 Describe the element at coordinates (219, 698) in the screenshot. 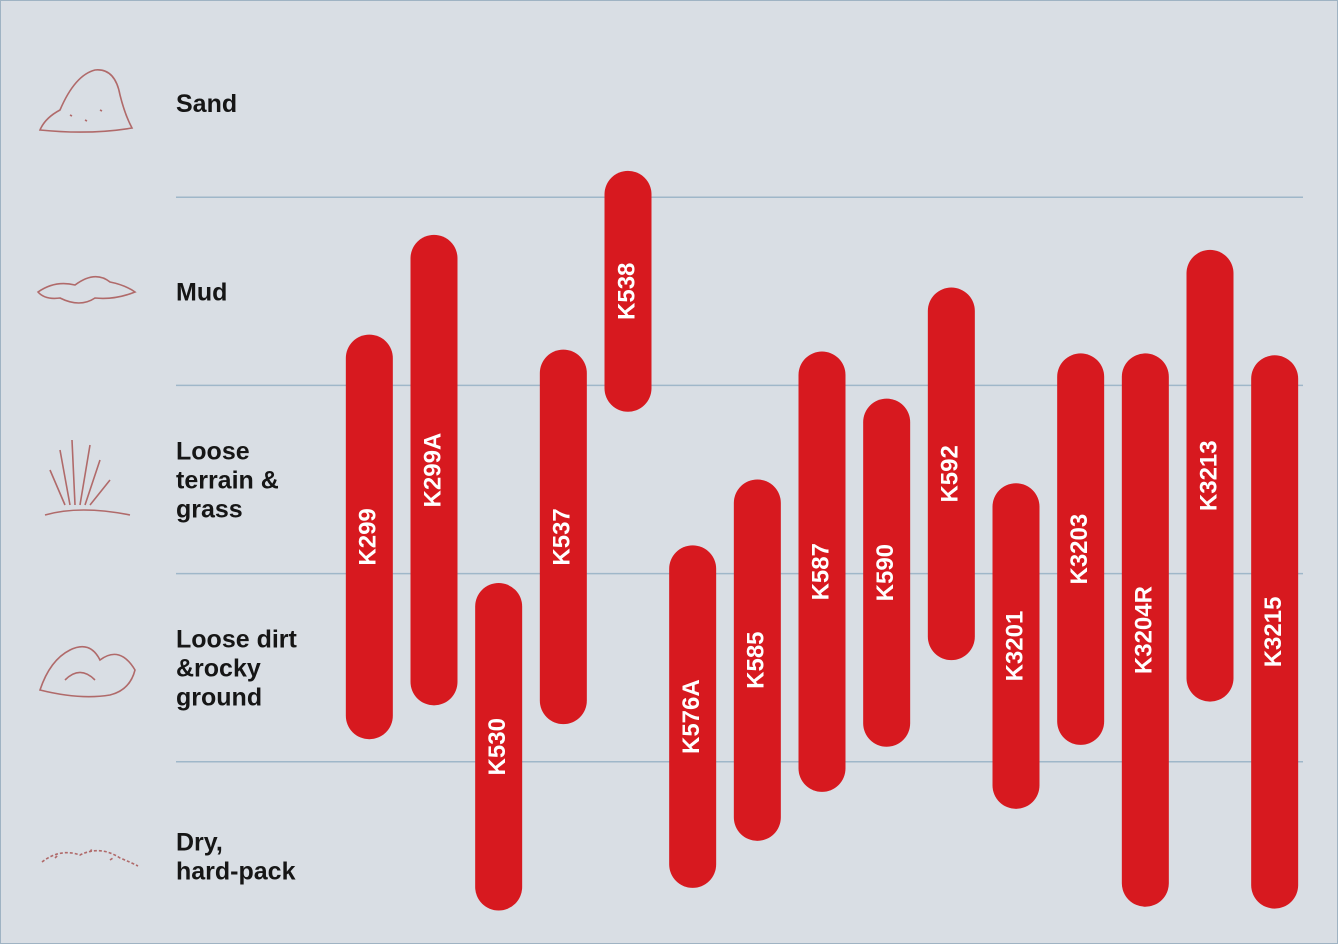

I see `row-label-line: ground` at that location.